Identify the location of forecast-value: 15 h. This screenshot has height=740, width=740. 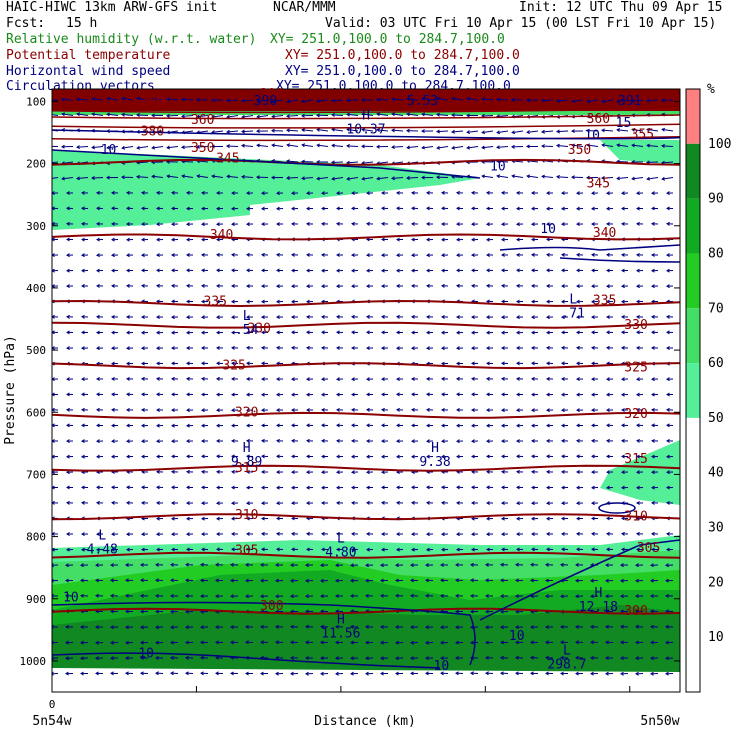
(82, 23).